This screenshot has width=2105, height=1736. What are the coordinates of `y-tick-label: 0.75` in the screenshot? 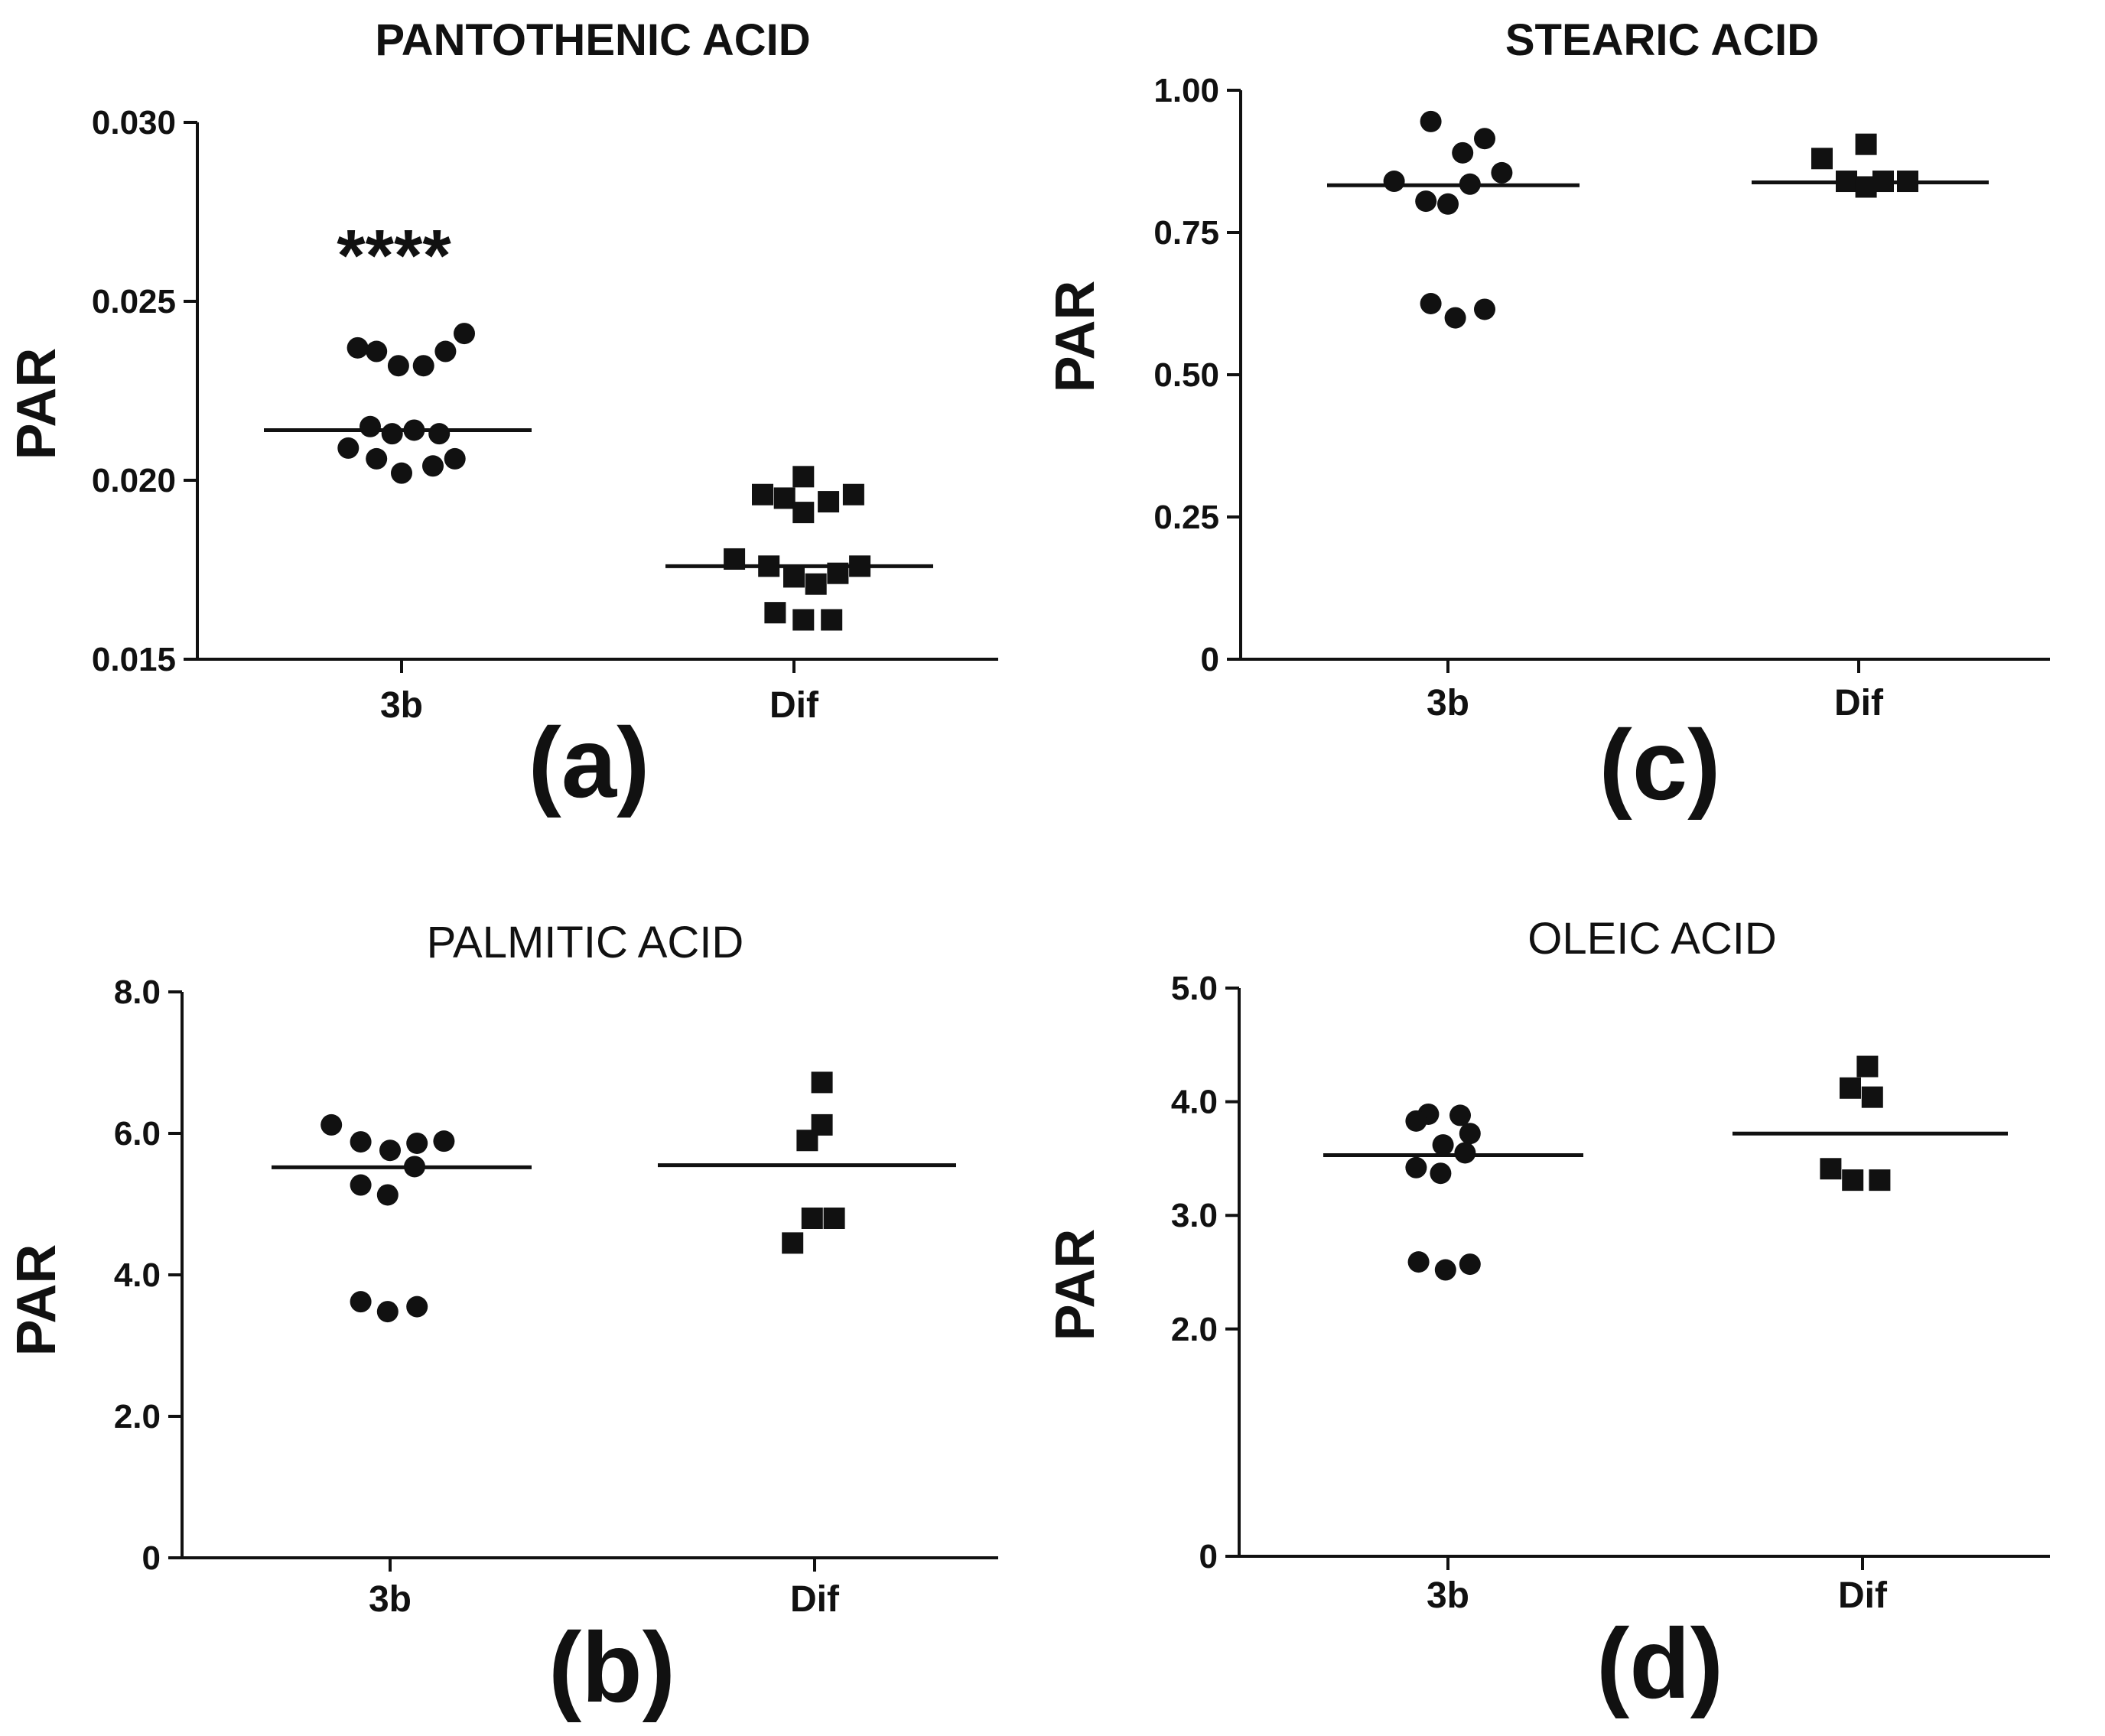 It's located at (1186, 233).